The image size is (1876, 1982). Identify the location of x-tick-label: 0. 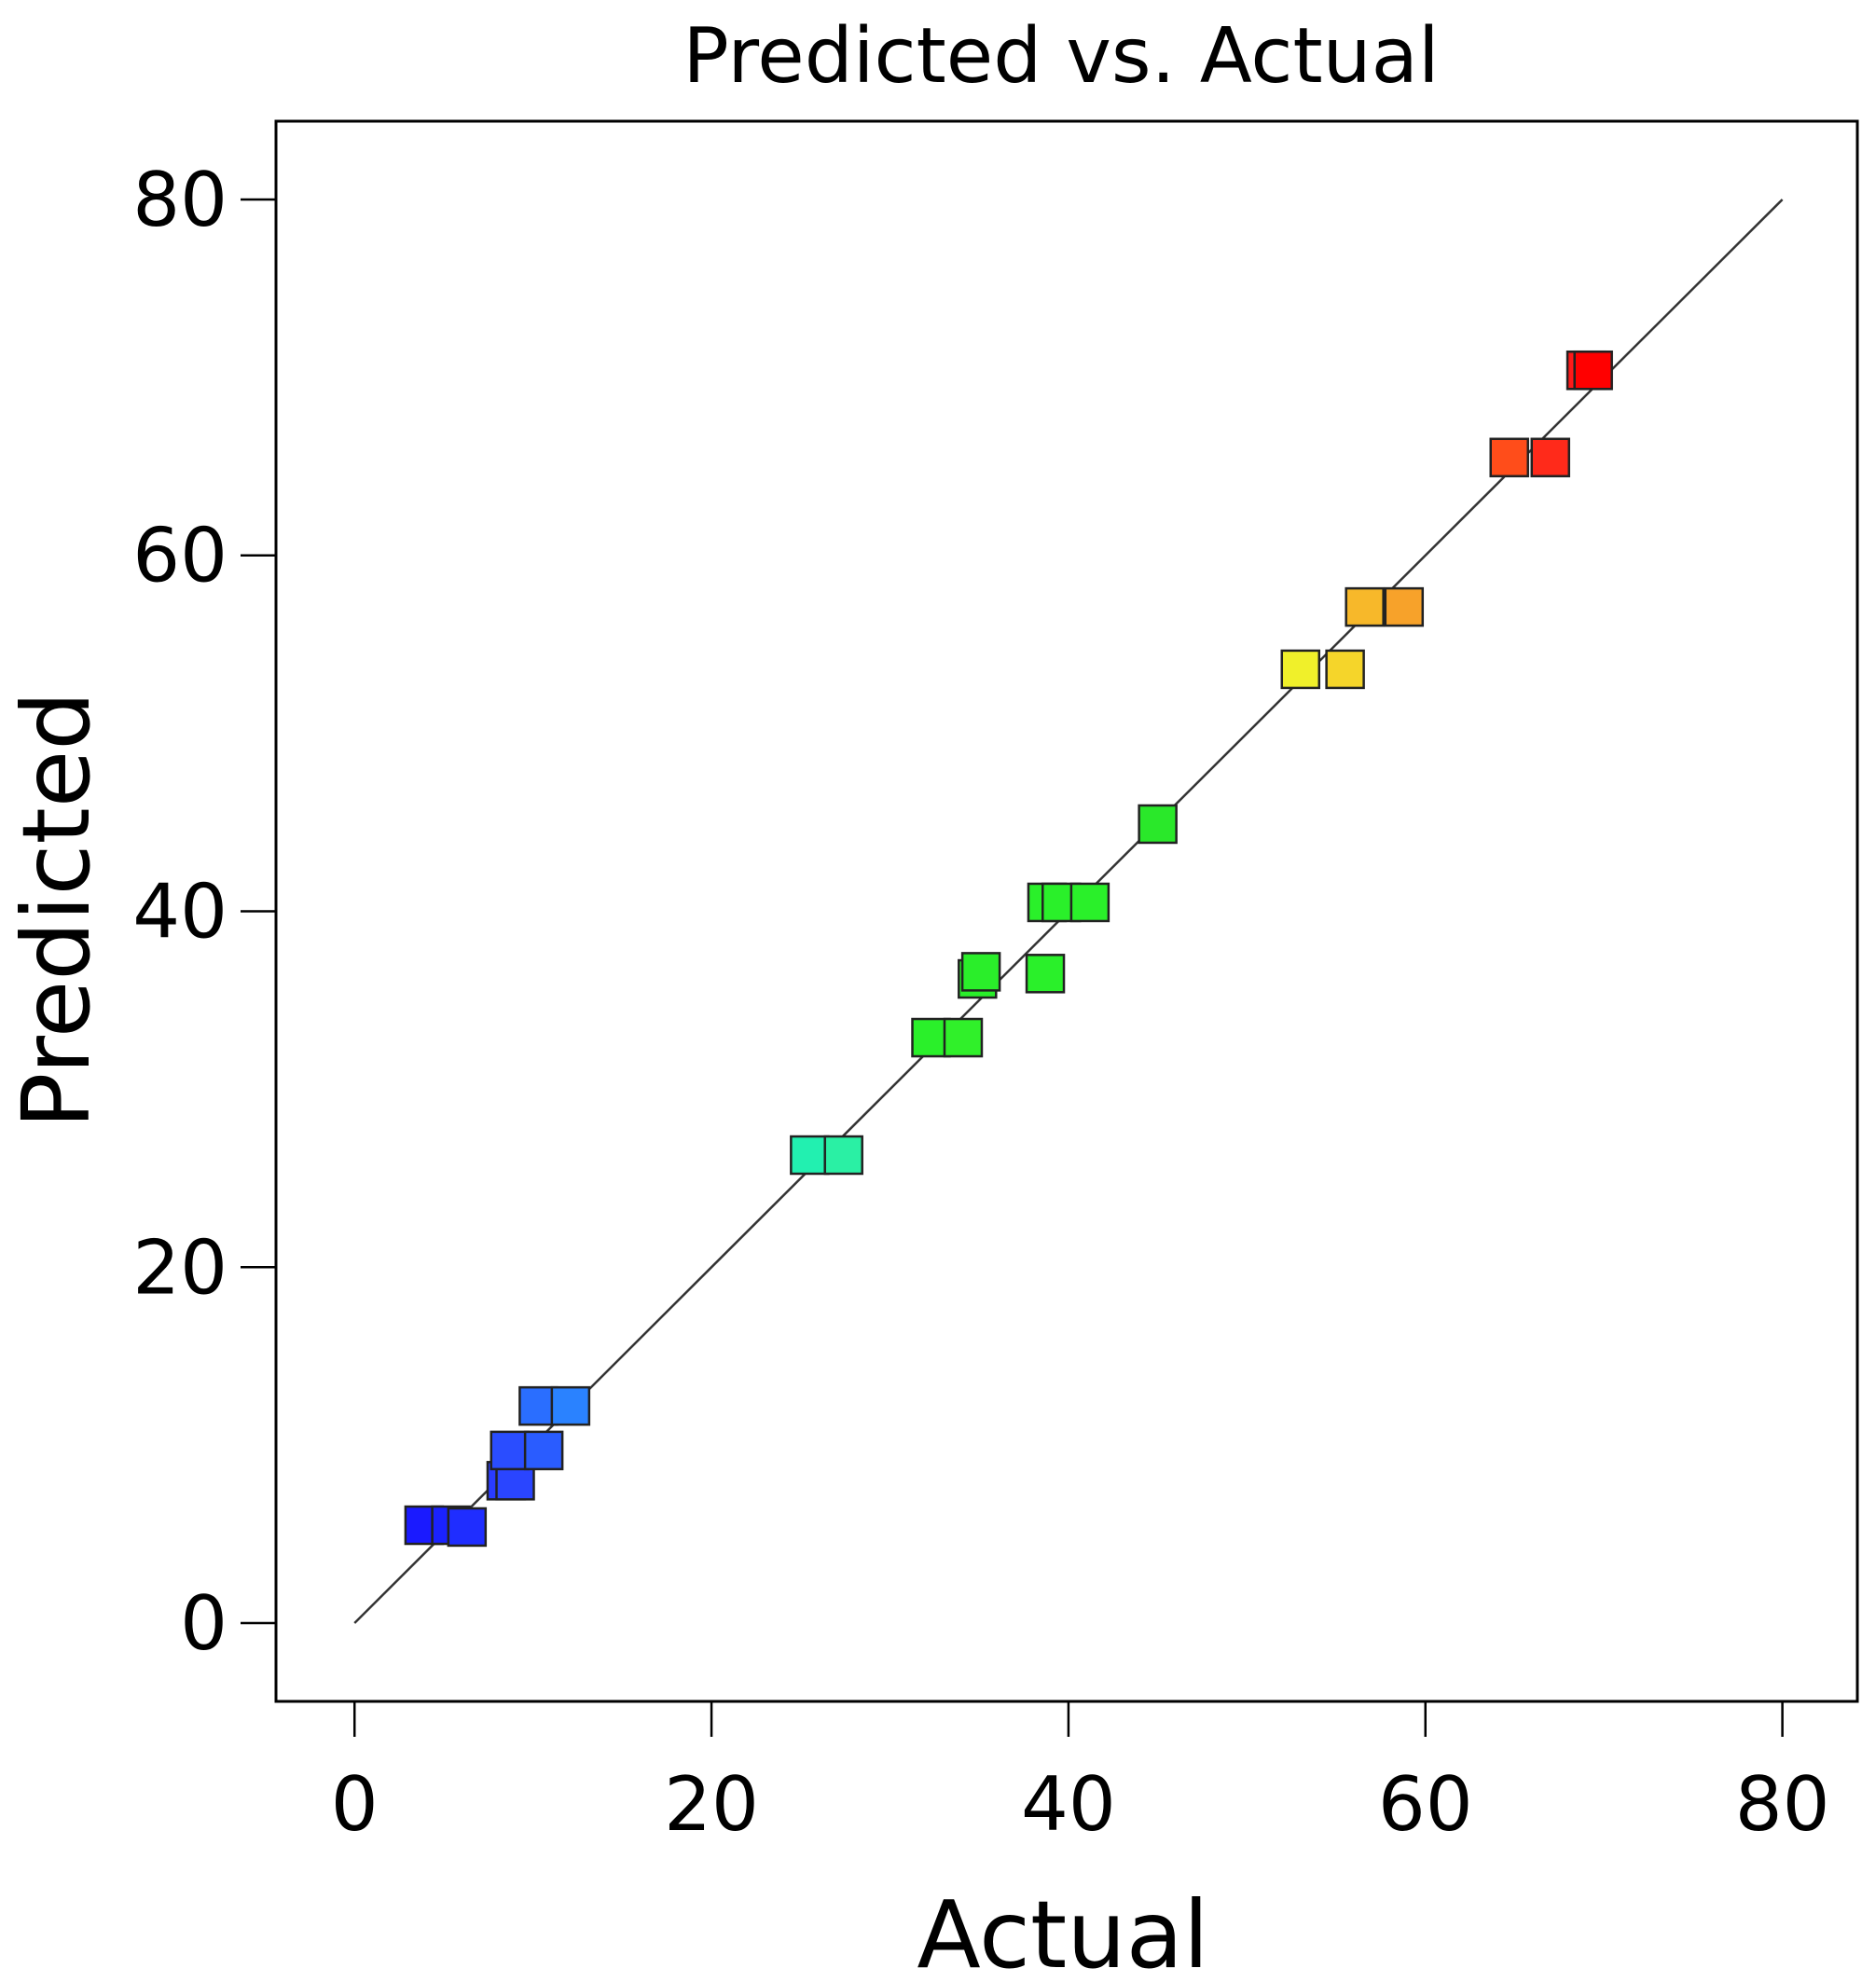
(355, 1804).